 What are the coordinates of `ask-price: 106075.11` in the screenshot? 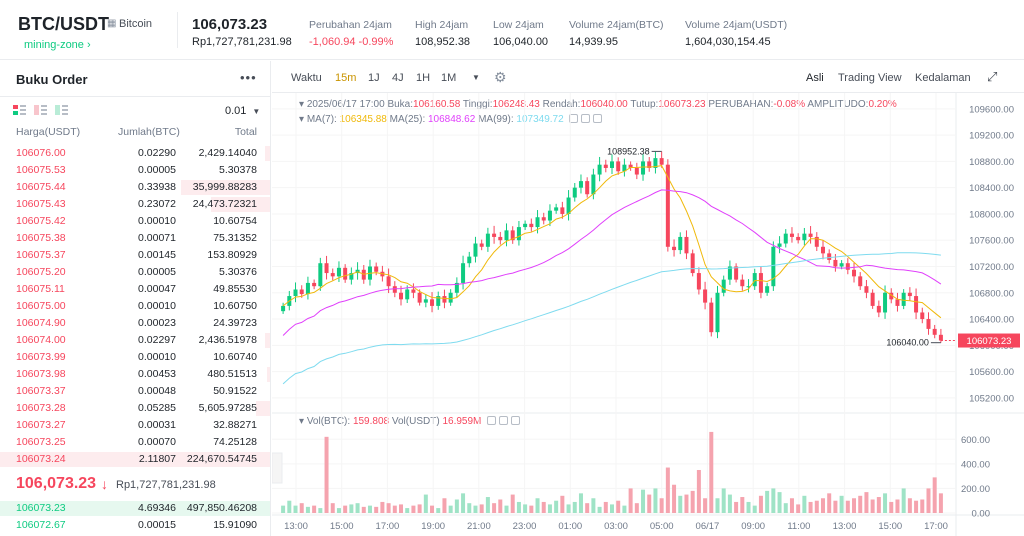 It's located at (40, 289).